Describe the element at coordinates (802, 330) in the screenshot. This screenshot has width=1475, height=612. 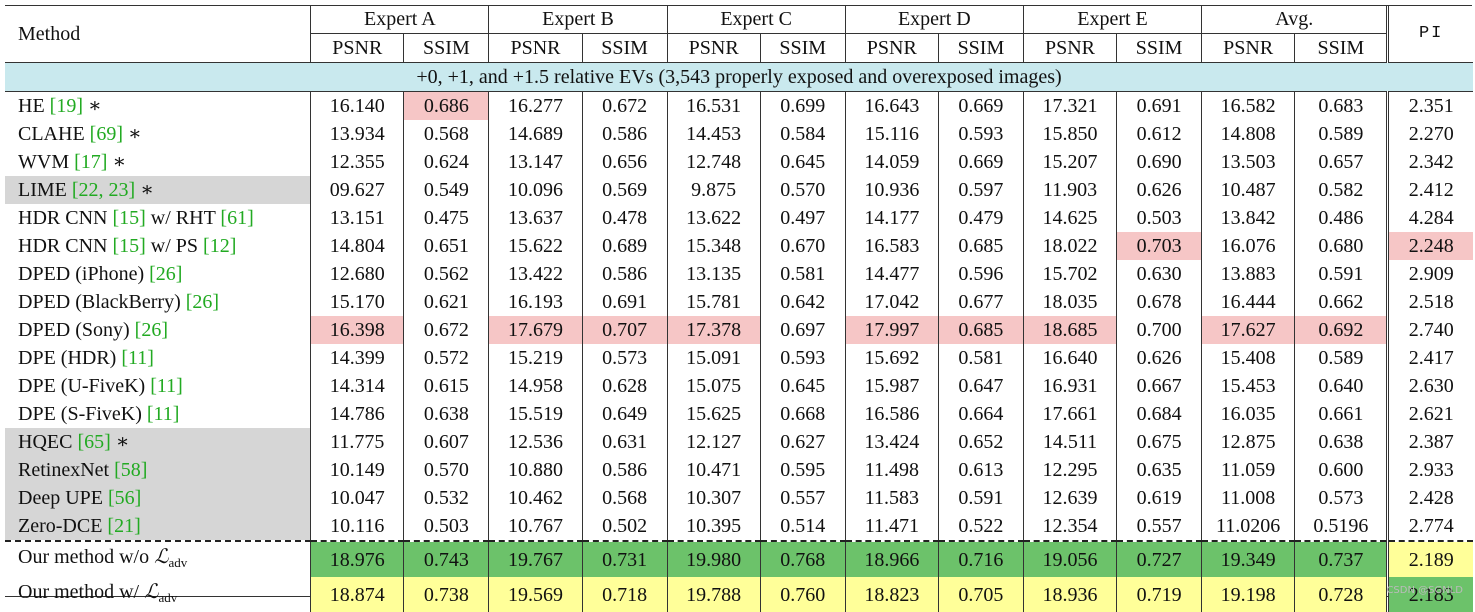
I see `ssim-value: 0.697` at that location.